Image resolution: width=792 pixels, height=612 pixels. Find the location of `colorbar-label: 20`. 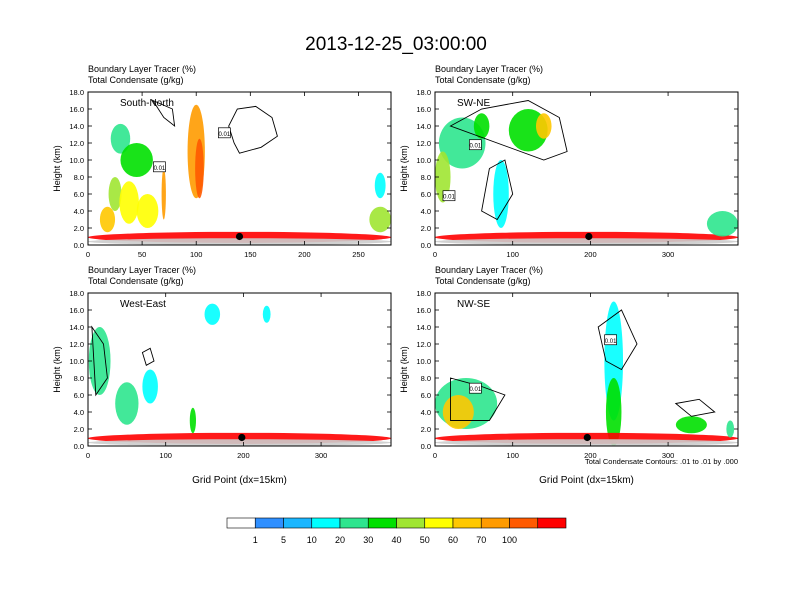

colorbar-label: 20 is located at coordinates (340, 540).